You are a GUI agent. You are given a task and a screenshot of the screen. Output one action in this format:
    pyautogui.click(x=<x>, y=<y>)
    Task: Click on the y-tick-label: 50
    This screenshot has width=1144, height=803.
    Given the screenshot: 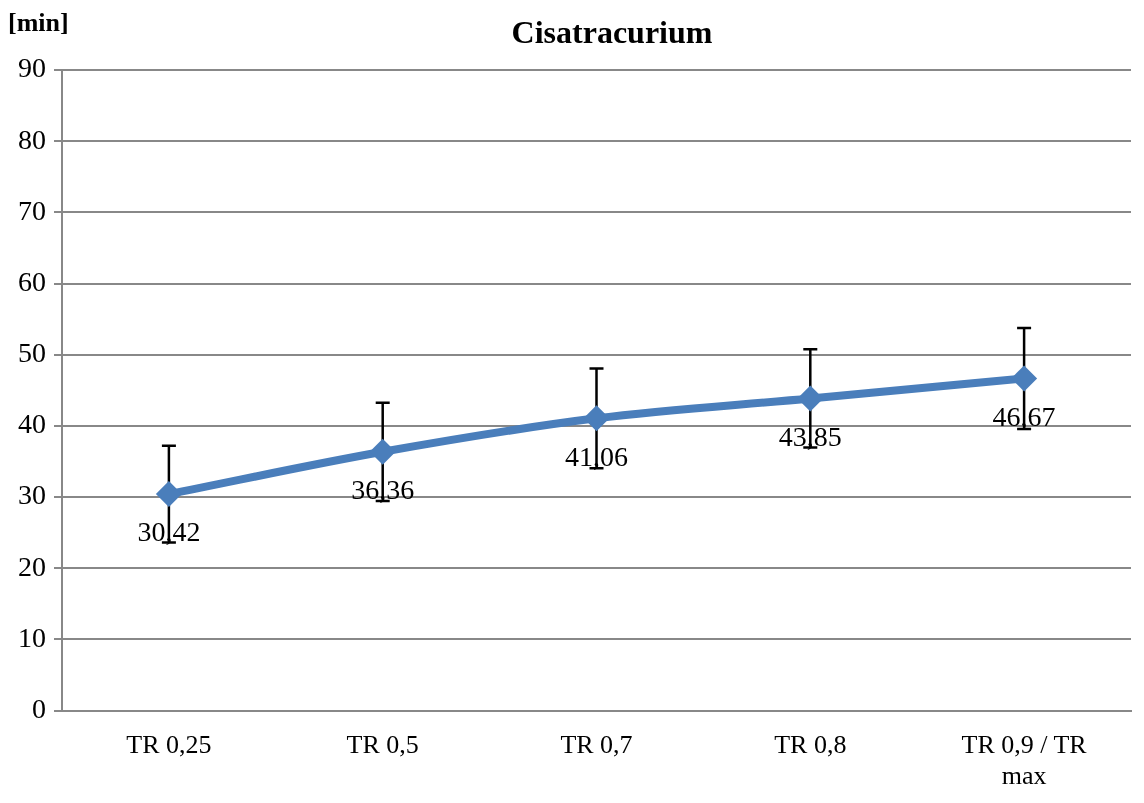 What is the action you would take?
    pyautogui.click(x=32, y=353)
    